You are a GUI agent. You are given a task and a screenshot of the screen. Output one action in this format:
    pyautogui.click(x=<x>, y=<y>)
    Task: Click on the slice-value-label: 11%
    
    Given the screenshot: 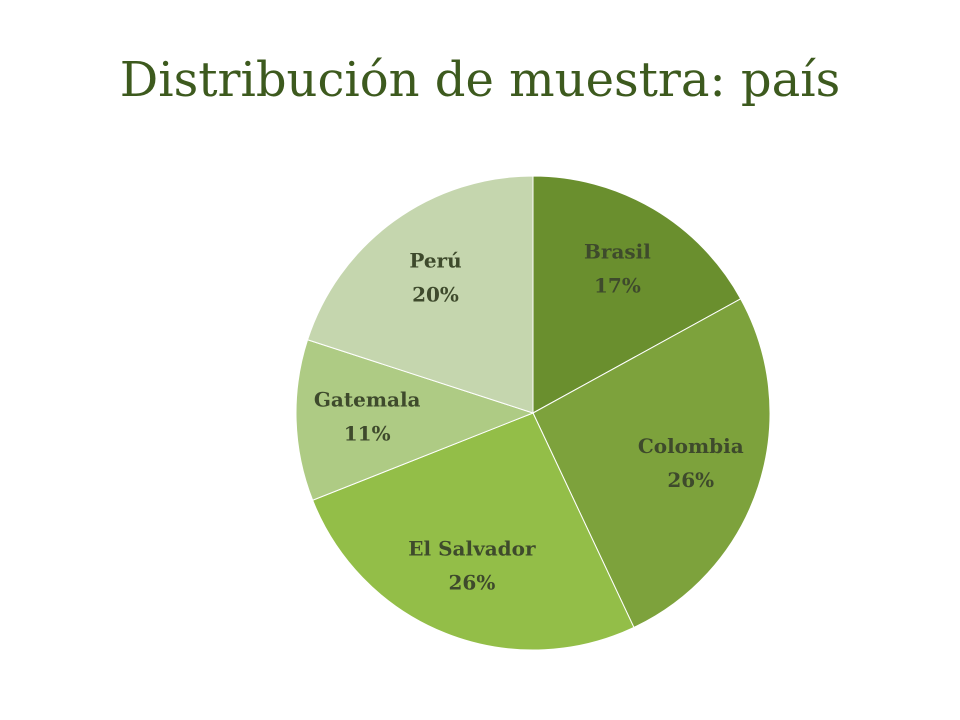 What is the action you would take?
    pyautogui.click(x=367, y=434)
    